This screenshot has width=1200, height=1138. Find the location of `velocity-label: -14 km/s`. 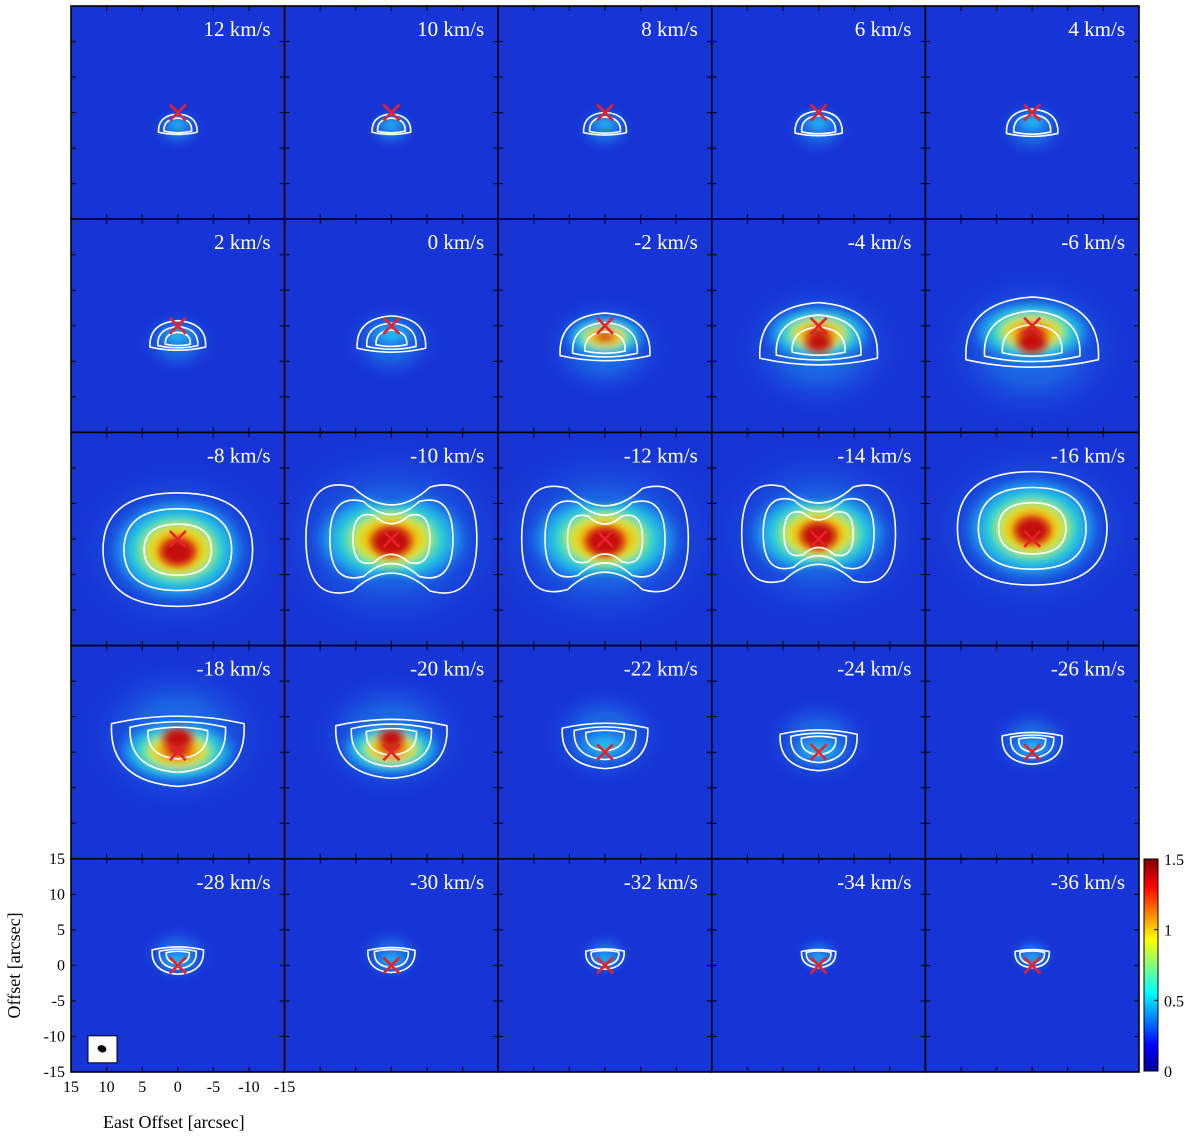

velocity-label: -14 km/s is located at coordinates (874, 455).